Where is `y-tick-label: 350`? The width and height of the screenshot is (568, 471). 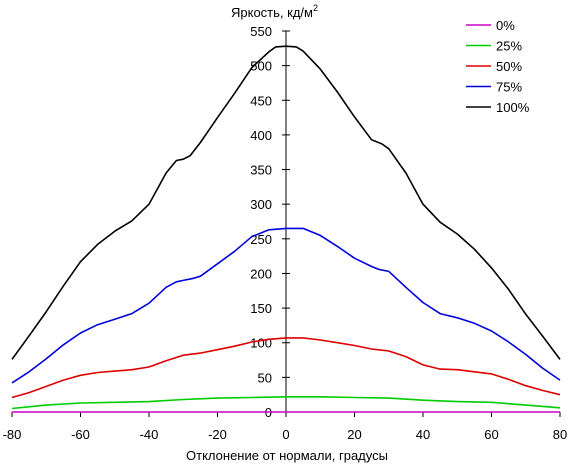 y-tick-label: 350 is located at coordinates (261, 170).